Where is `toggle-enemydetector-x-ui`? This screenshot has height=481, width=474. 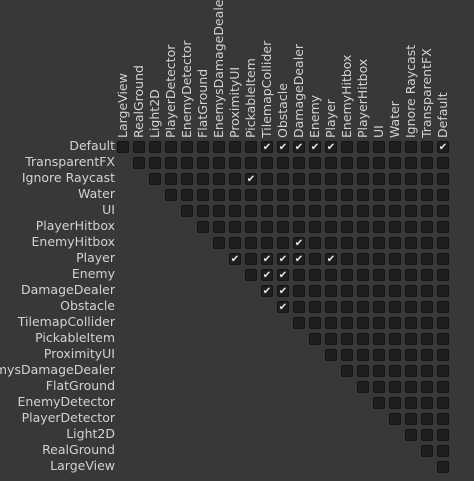
toggle-enemydetector-x-ui is located at coordinates (379, 403).